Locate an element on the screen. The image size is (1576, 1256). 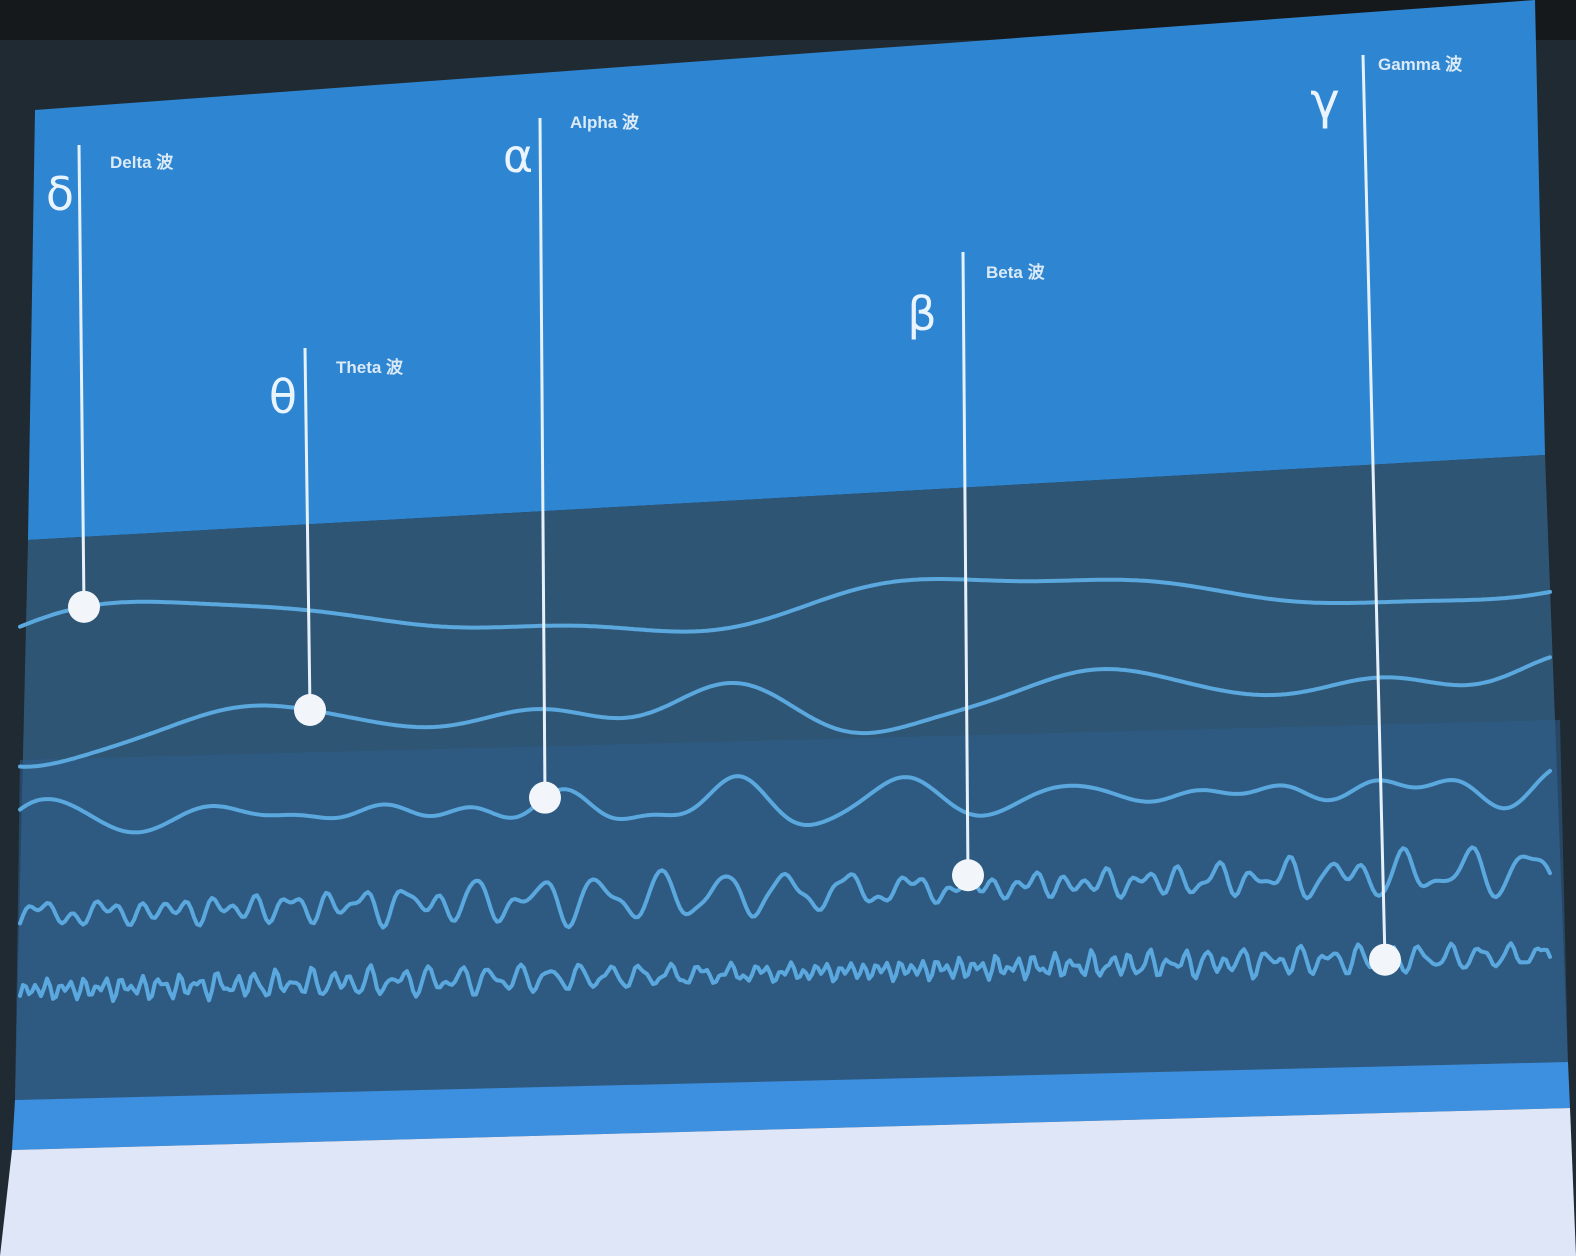
delta-symbol: δ is located at coordinates (60, 194).